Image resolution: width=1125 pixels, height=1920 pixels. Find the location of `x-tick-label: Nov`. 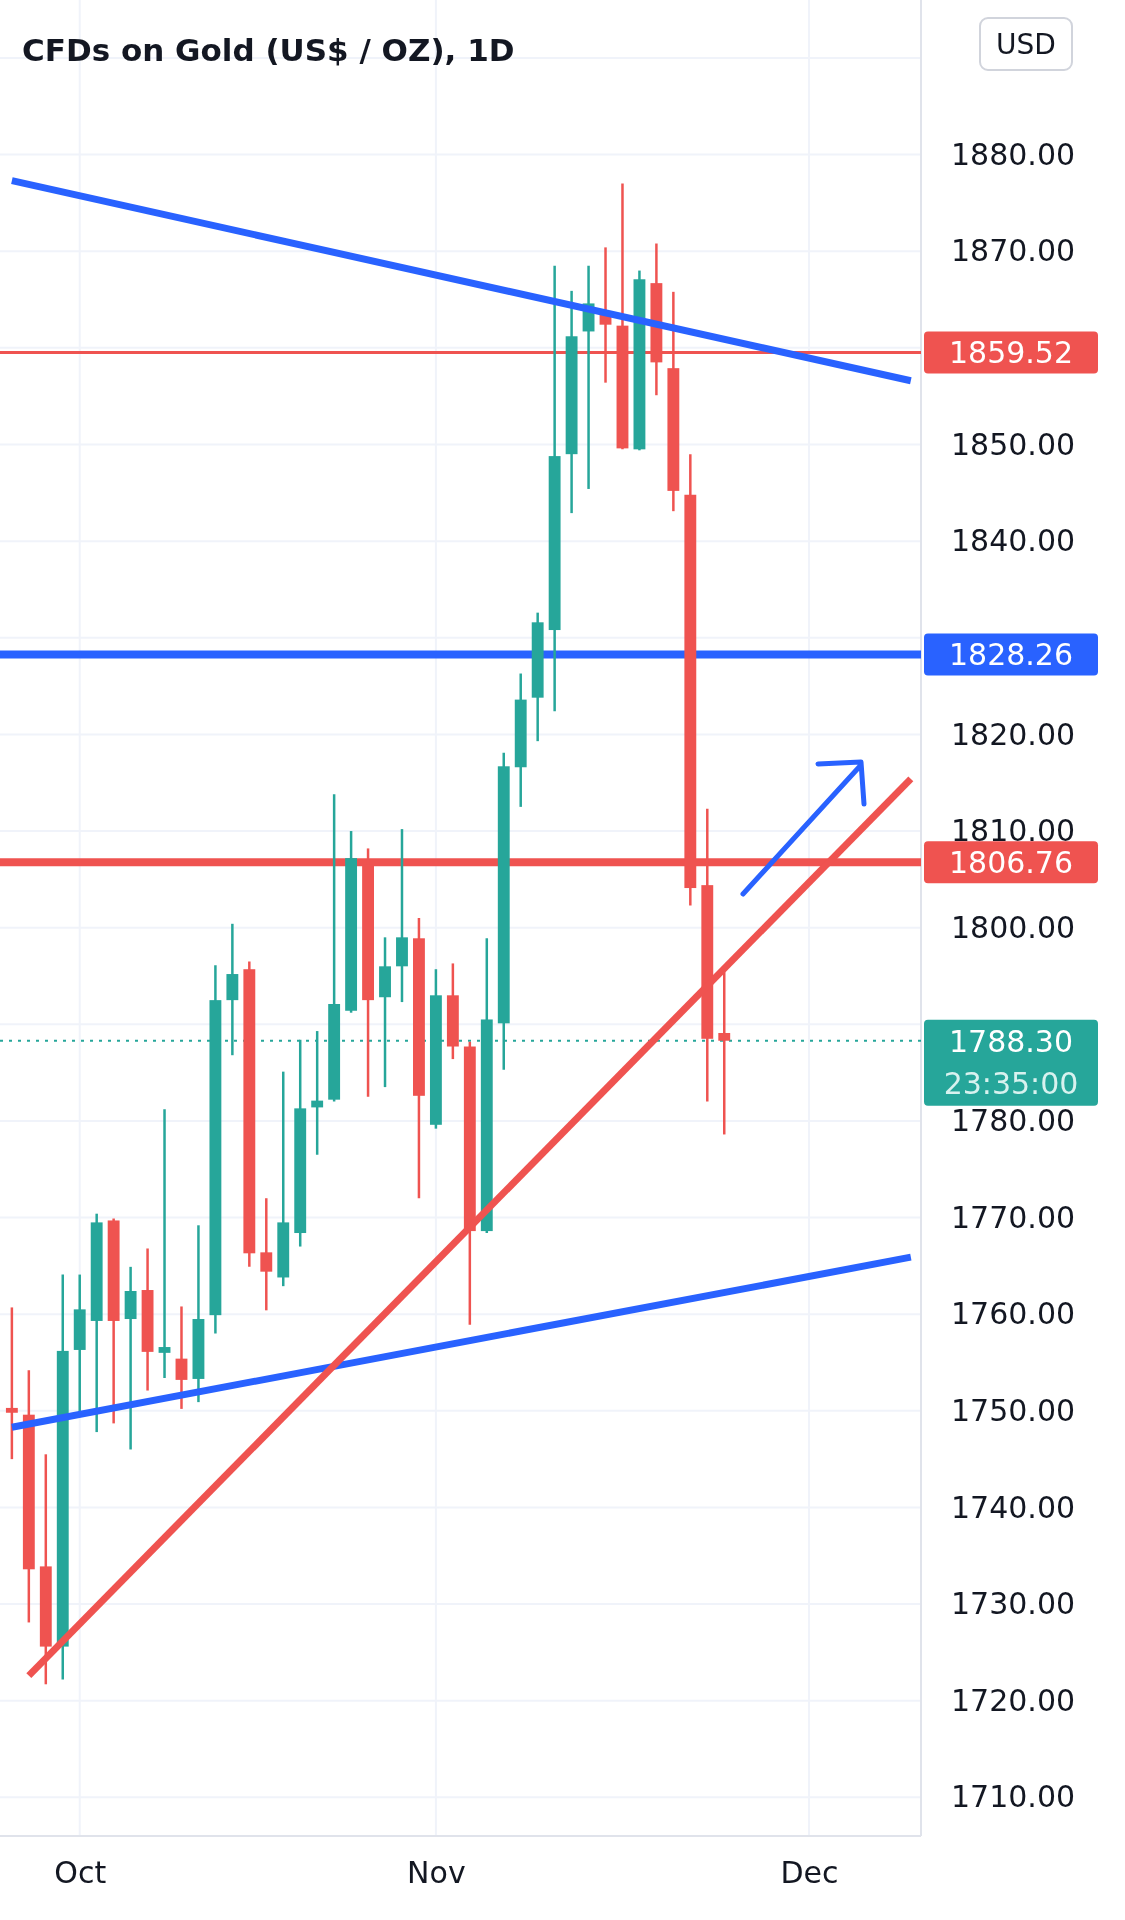

x-tick-label: Nov is located at coordinates (436, 1873).